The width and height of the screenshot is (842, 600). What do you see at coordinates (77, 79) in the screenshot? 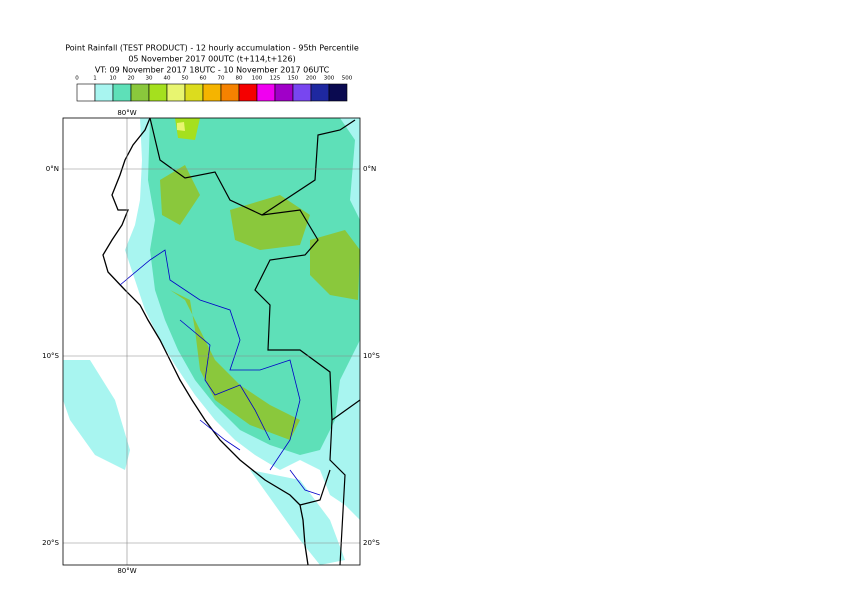
I see `legend-label: 0` at bounding box center [77, 79].